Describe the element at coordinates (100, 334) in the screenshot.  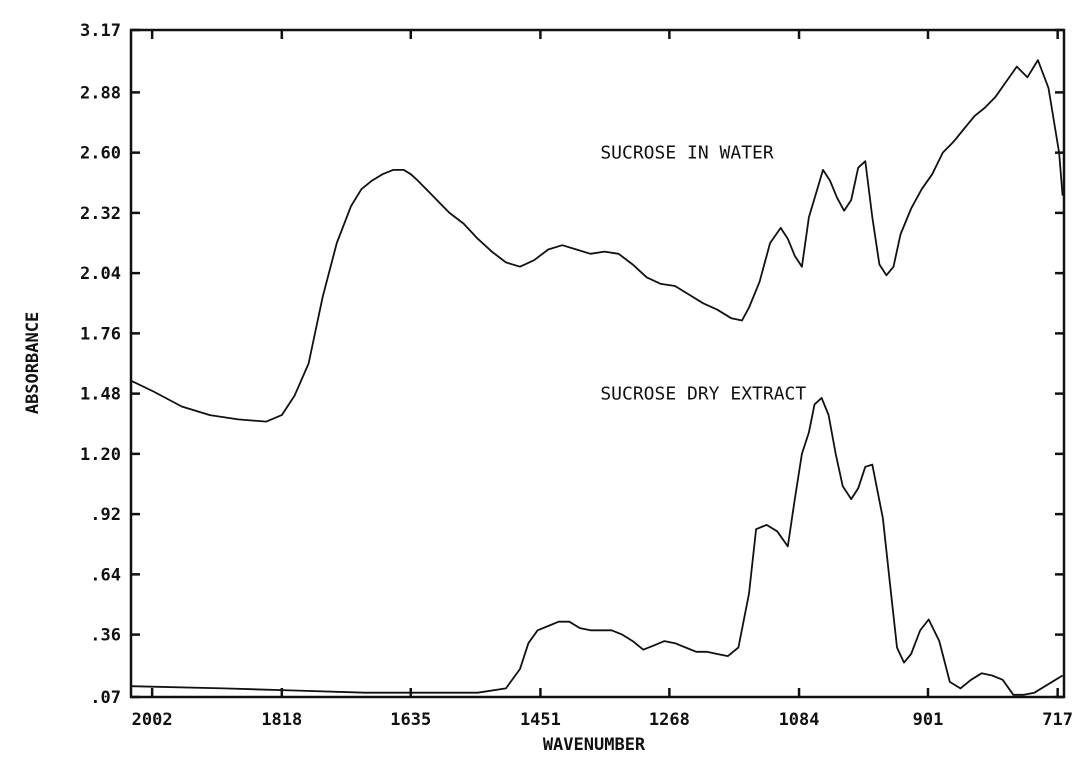
I see `y-tick-label: 1.76` at that location.